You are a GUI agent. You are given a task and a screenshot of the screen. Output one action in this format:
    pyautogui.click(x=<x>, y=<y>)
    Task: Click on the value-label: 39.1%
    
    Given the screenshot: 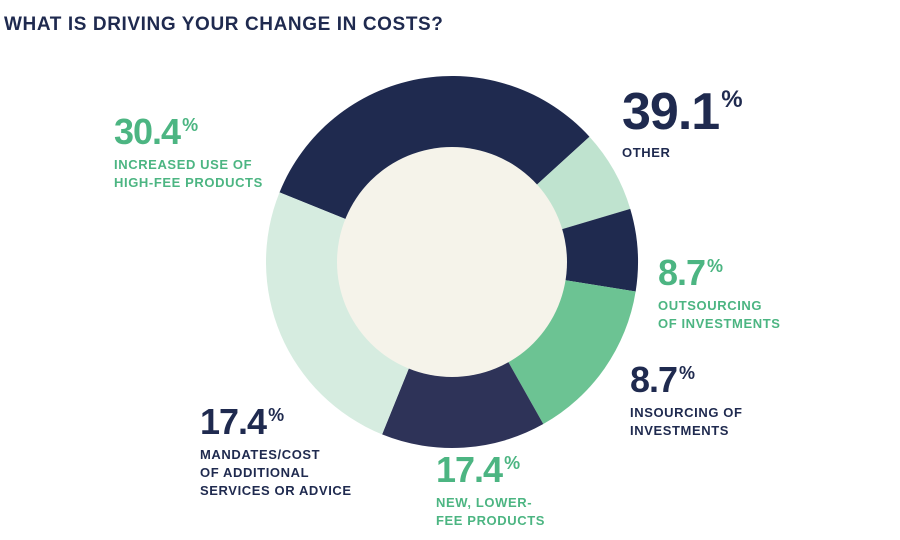 What is the action you would take?
    pyautogui.click(x=682, y=112)
    